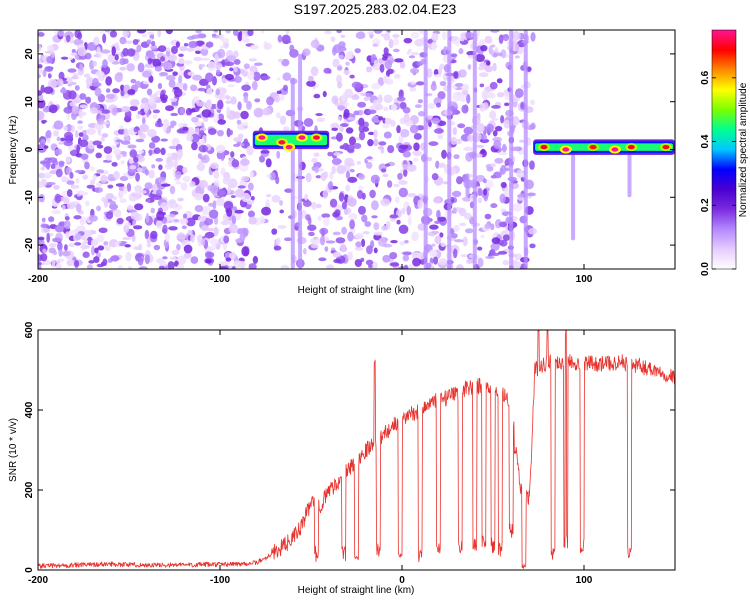 This screenshot has width=750, height=600. What do you see at coordinates (402, 580) in the screenshot?
I see `x-tick-label: 0` at bounding box center [402, 580].